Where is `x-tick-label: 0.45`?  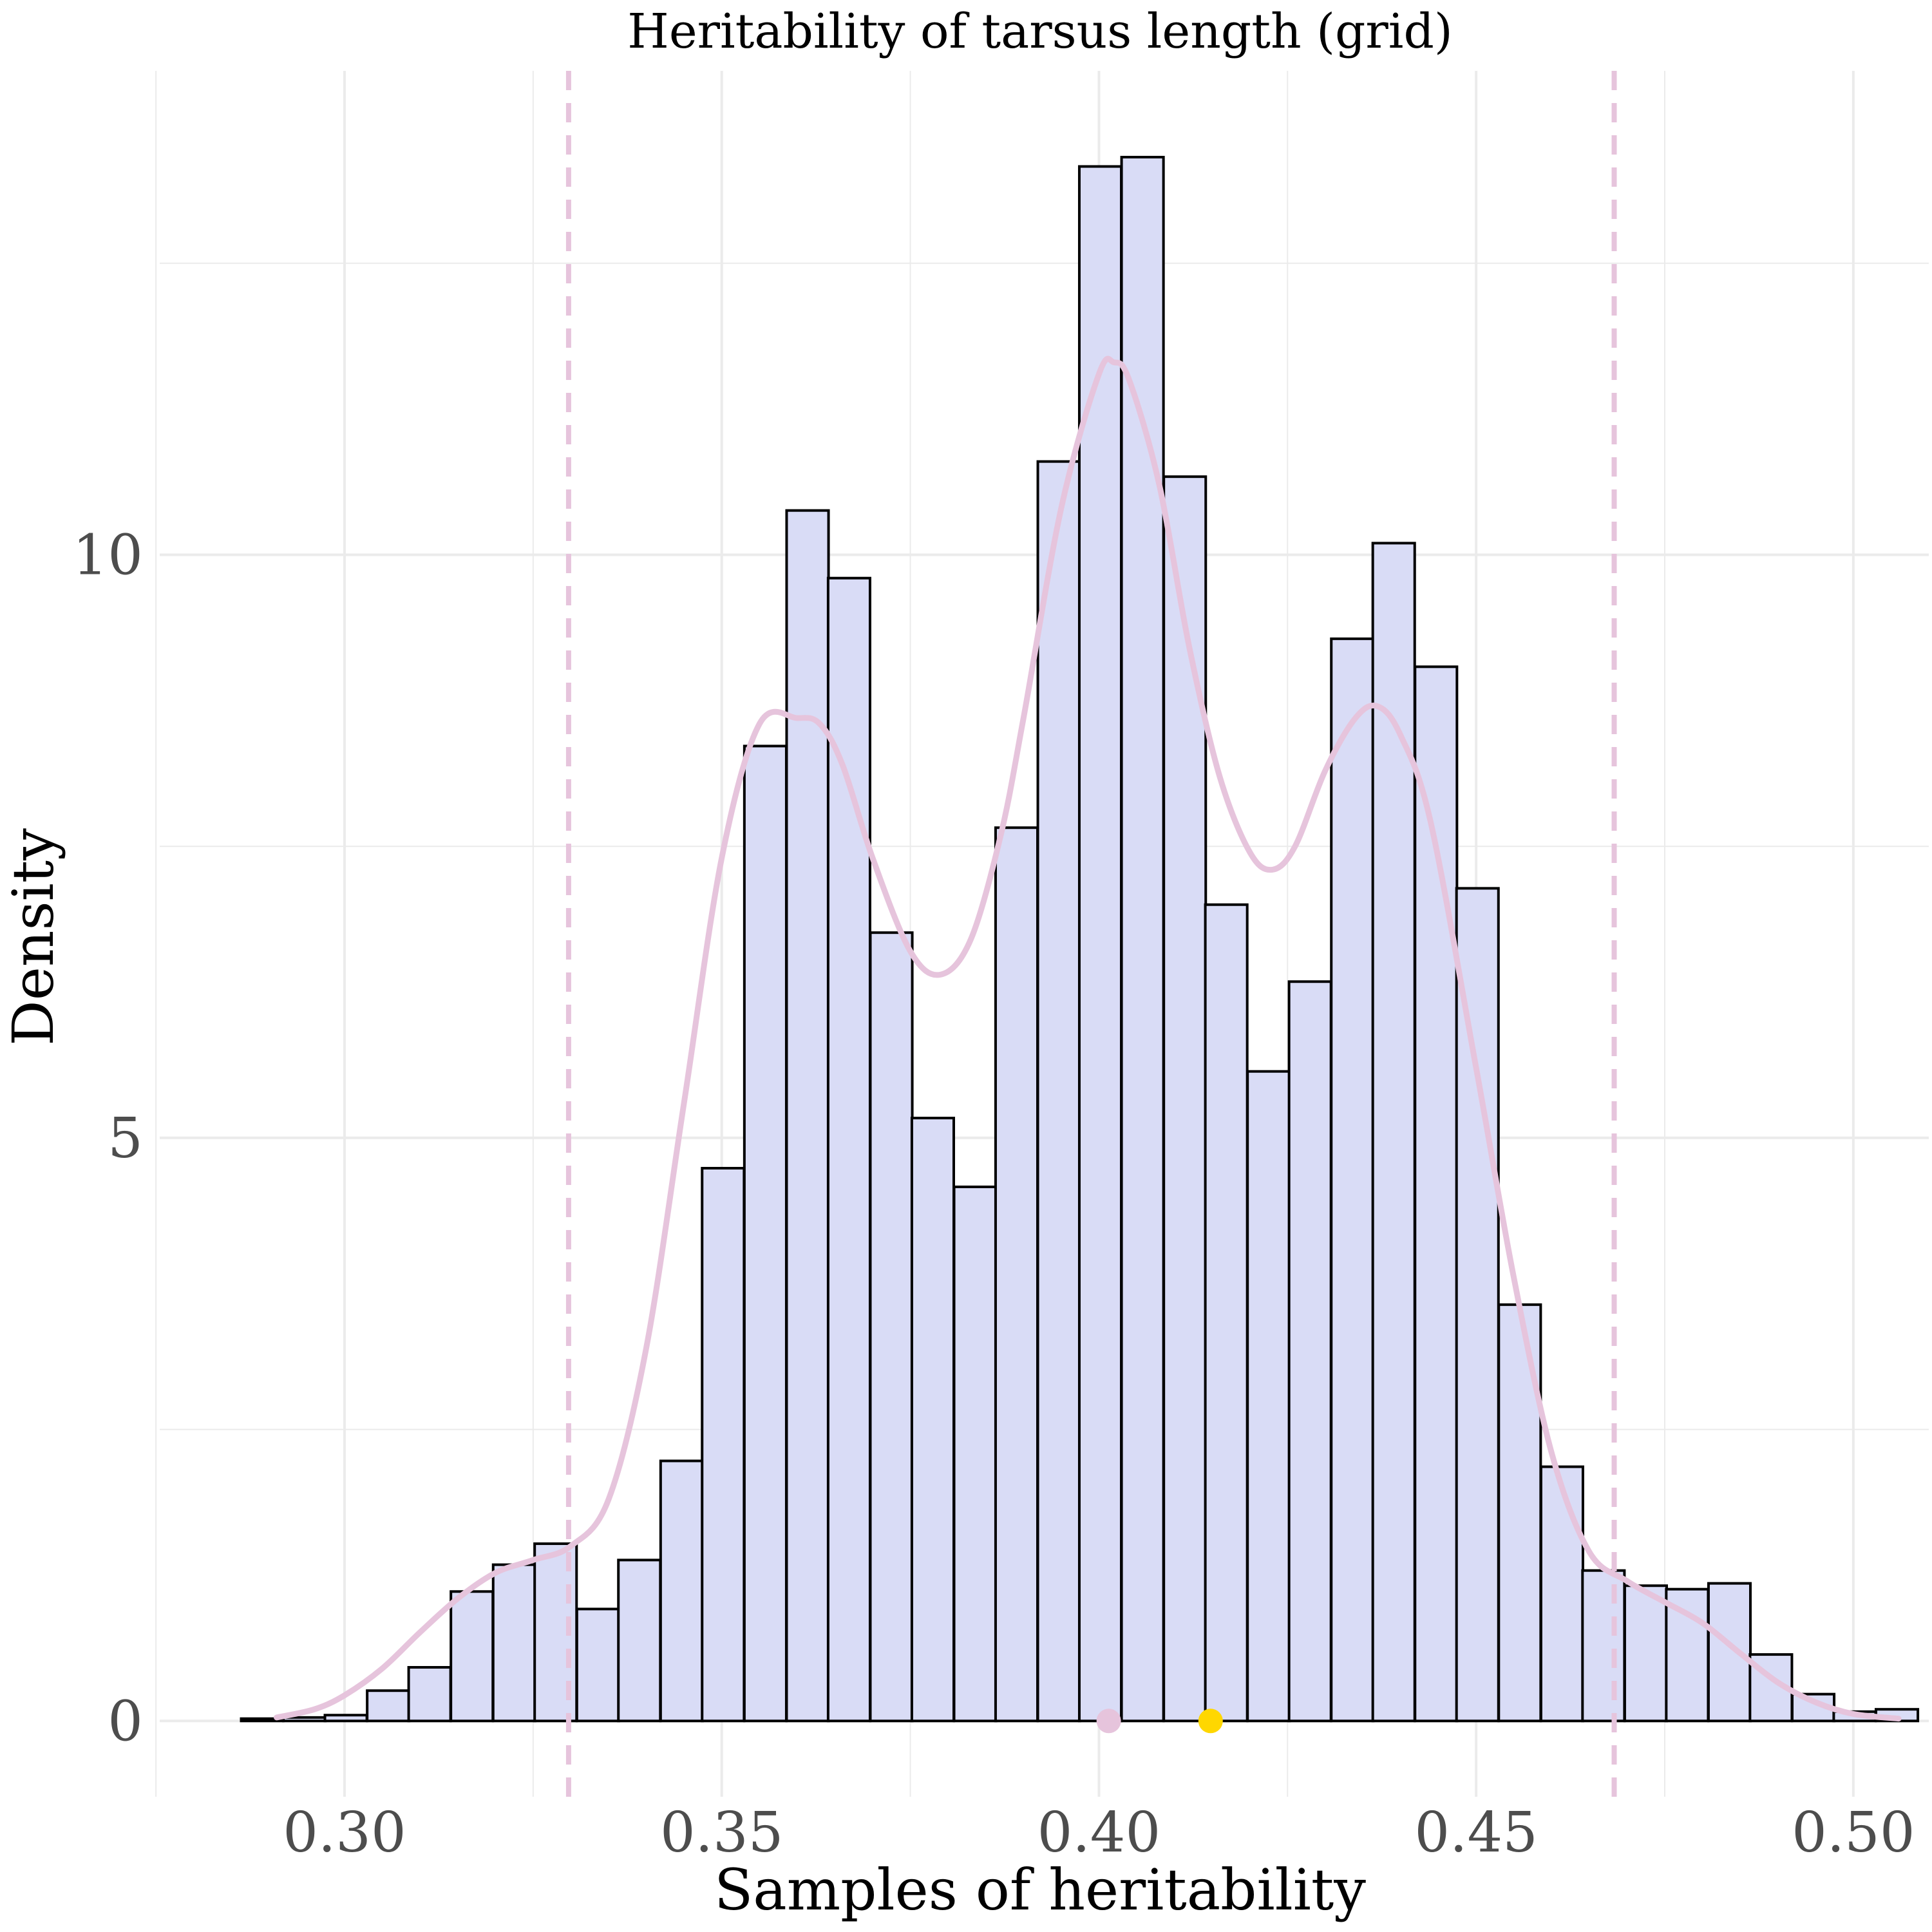
x-tick-label: 0.45 is located at coordinates (1475, 1833).